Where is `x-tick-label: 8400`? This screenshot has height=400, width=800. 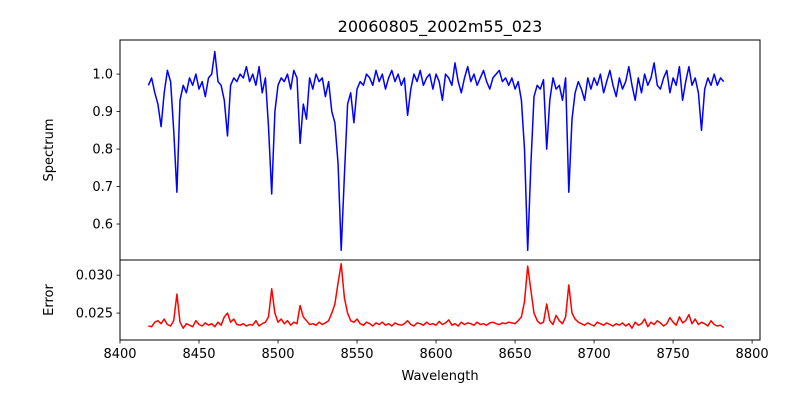
x-tick-label: 8400 is located at coordinates (119, 354).